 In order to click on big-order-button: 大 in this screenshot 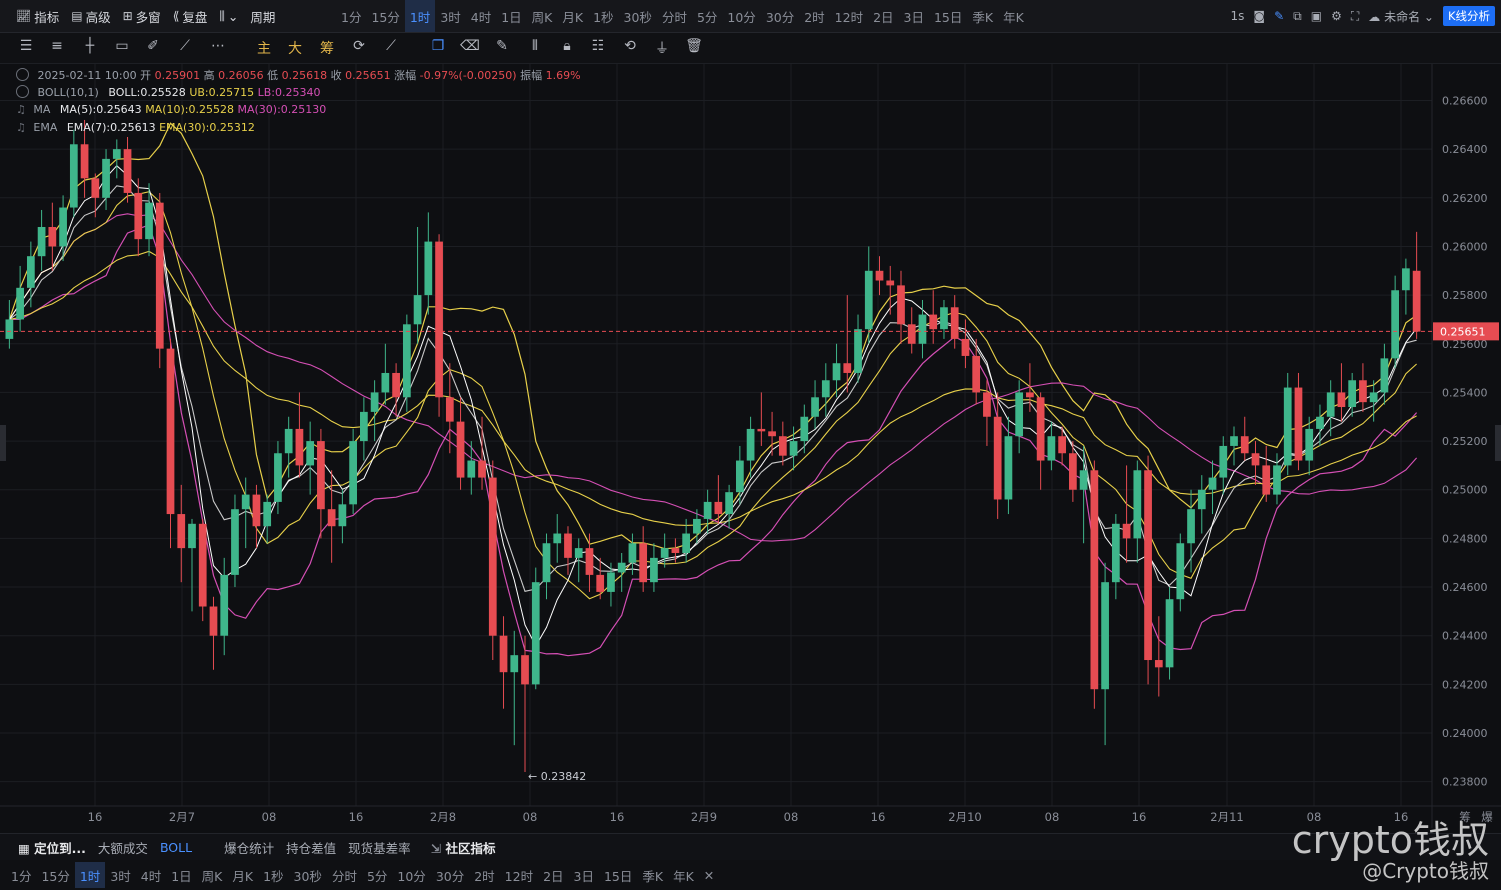, I will do `click(295, 49)`.